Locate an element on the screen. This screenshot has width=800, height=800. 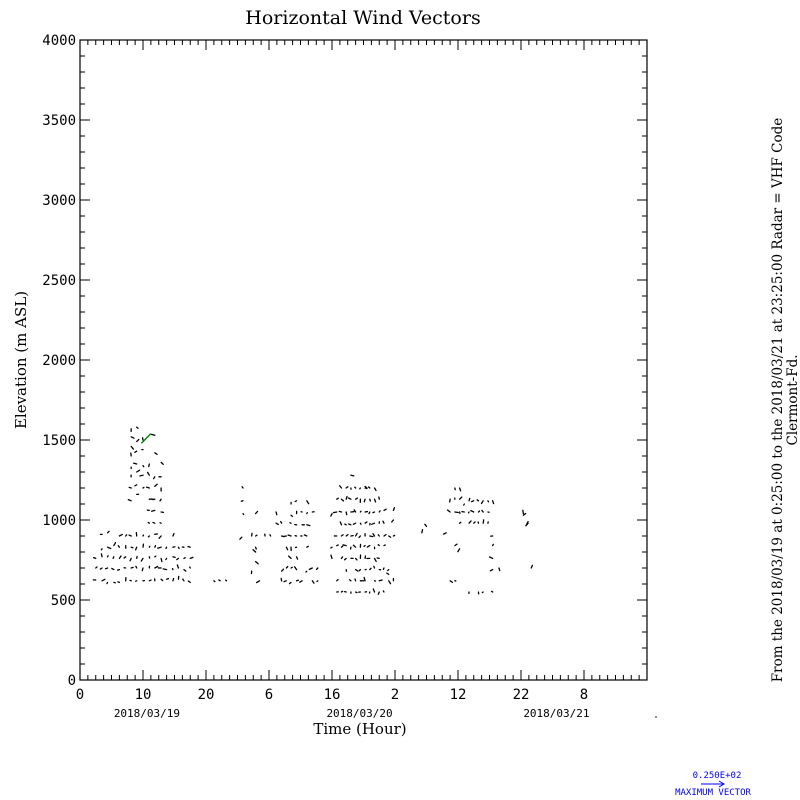
x-tick-label: 20 is located at coordinates (206, 695).